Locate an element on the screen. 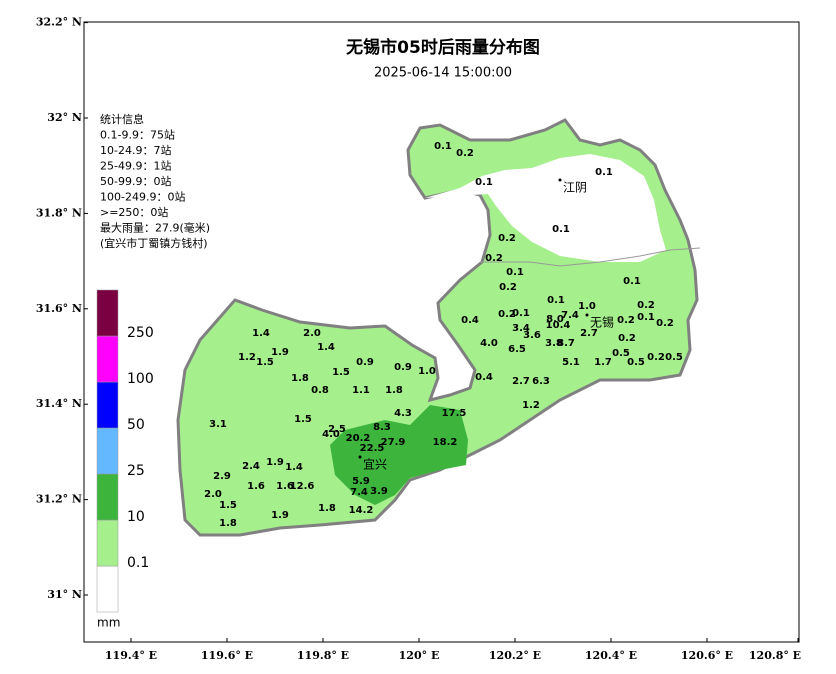  x-tick-label: 119.4° E is located at coordinates (131, 655).